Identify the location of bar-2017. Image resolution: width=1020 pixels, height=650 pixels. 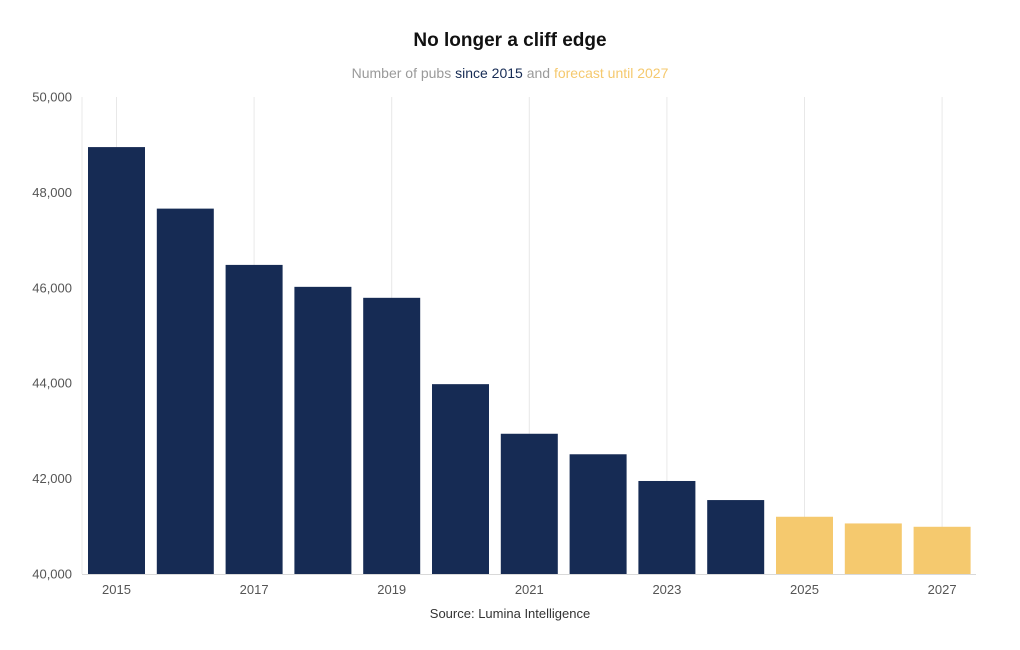
(254, 419).